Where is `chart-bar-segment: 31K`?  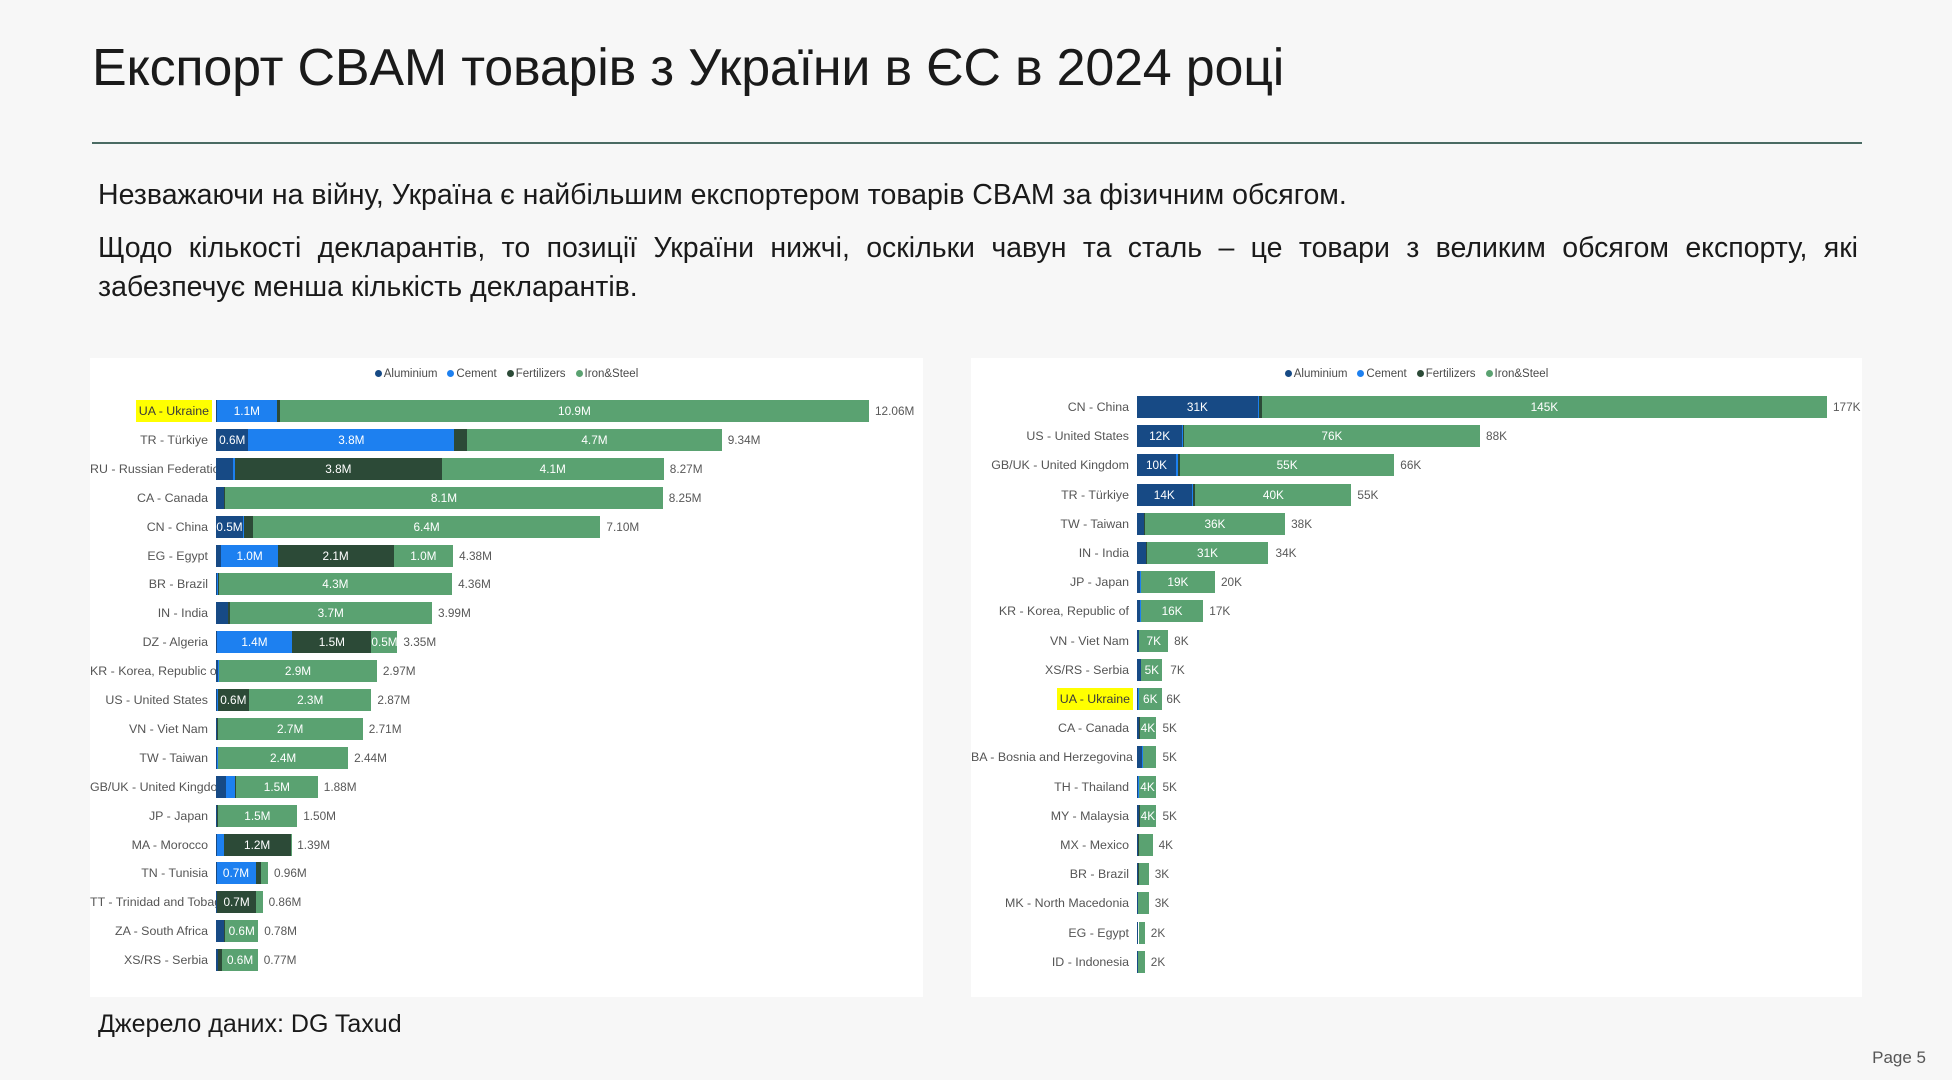 chart-bar-segment: 31K is located at coordinates (1197, 407).